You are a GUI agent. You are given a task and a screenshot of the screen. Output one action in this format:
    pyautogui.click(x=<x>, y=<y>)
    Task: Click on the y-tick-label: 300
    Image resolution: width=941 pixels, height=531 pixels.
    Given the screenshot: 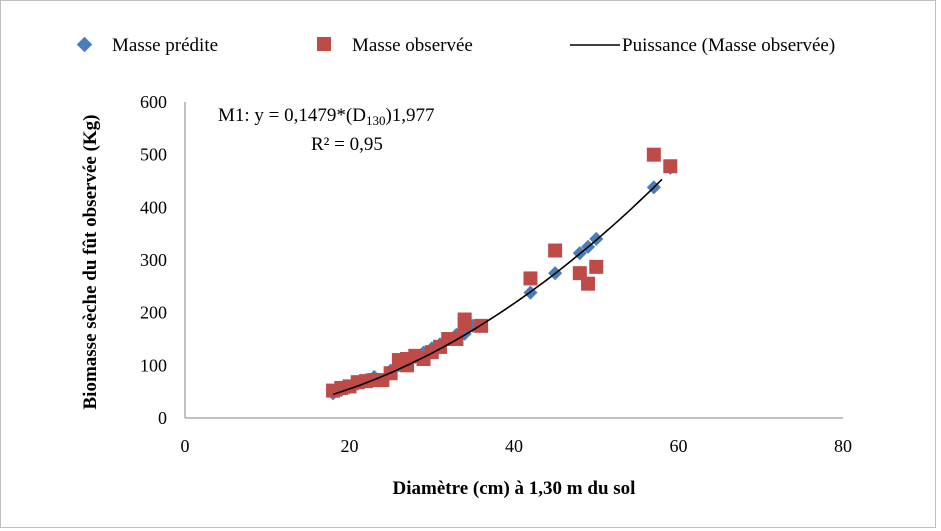 What is the action you would take?
    pyautogui.click(x=153, y=260)
    